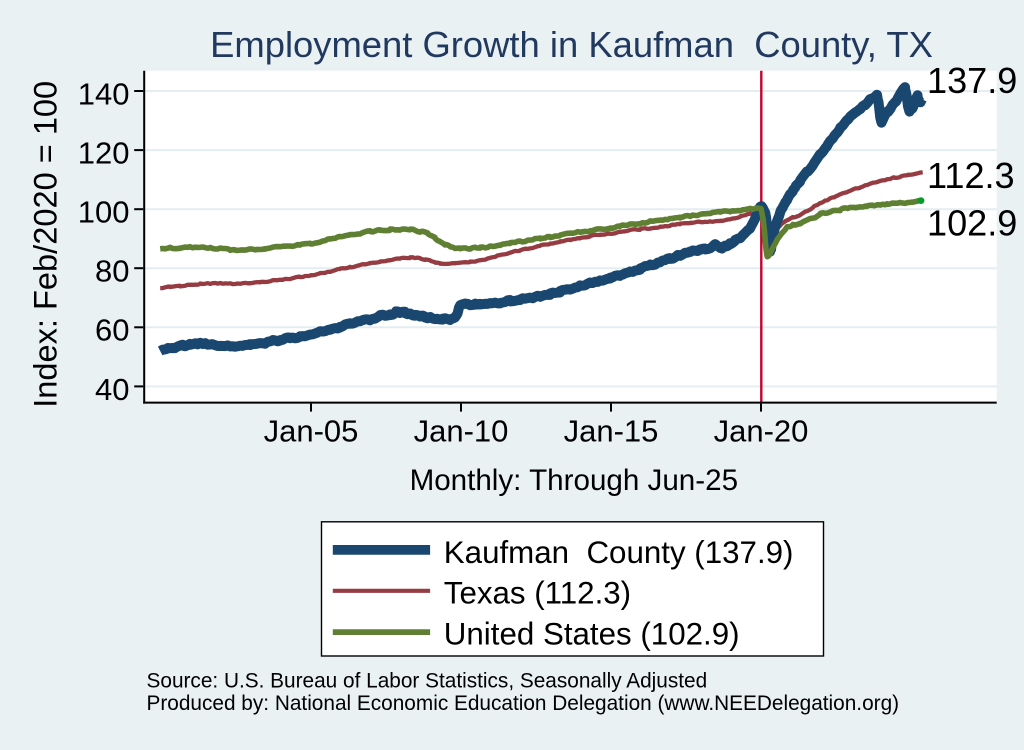  Describe the element at coordinates (461, 430) in the screenshot. I see `svg-text: Jan-10` at that location.